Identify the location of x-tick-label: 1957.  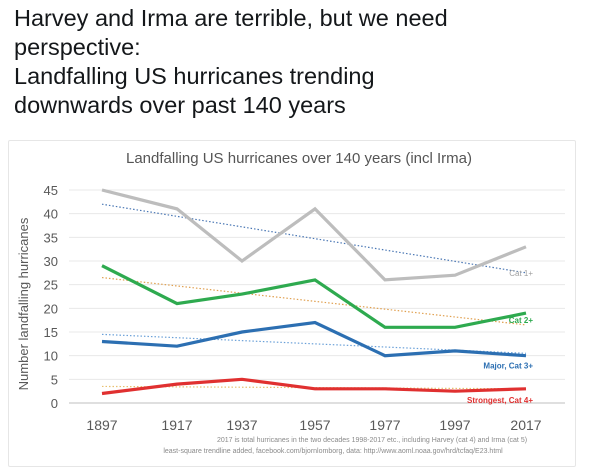
(314, 425).